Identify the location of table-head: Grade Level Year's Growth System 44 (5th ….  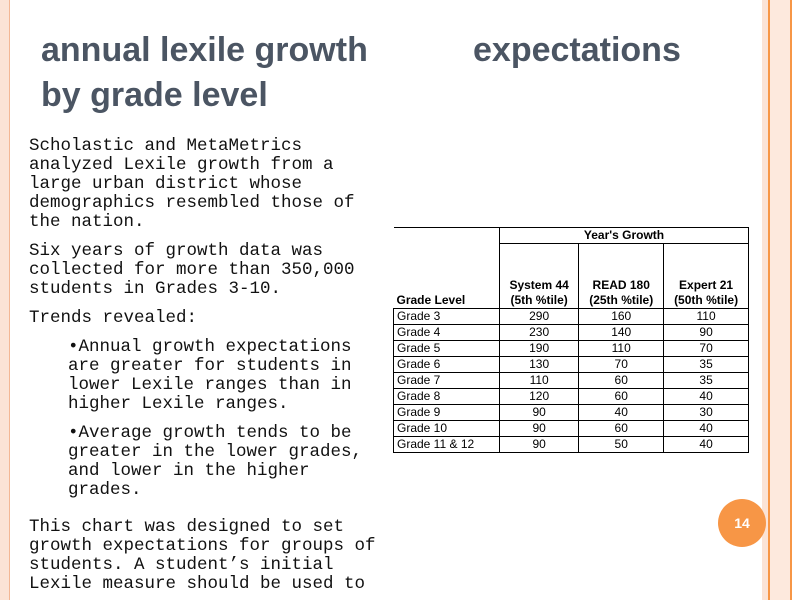
(571, 268).